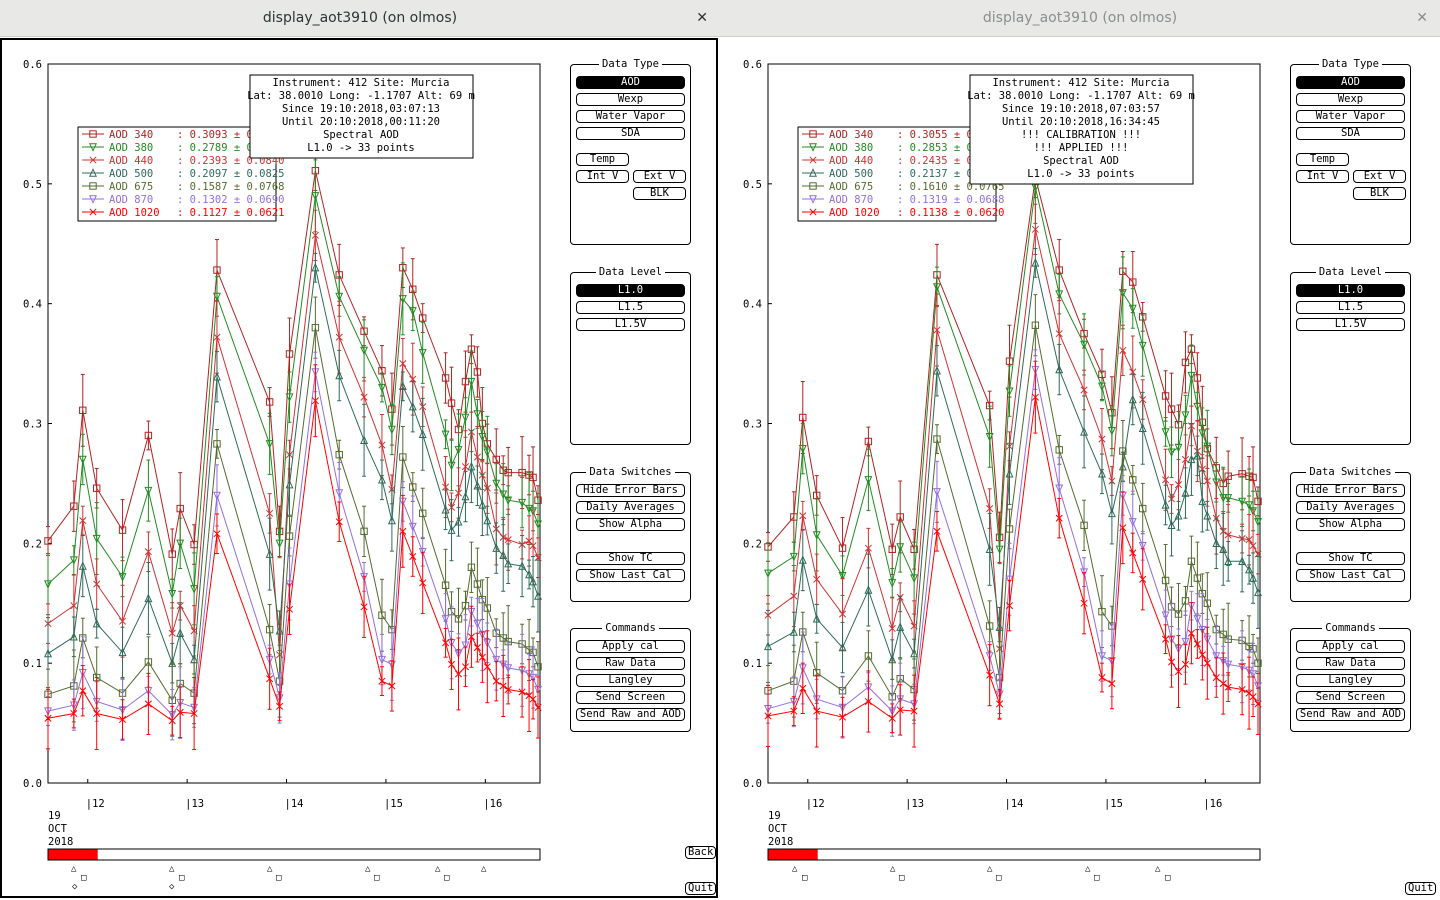  Describe the element at coordinates (1081, 129) in the screenshot. I see `info-frame` at that location.